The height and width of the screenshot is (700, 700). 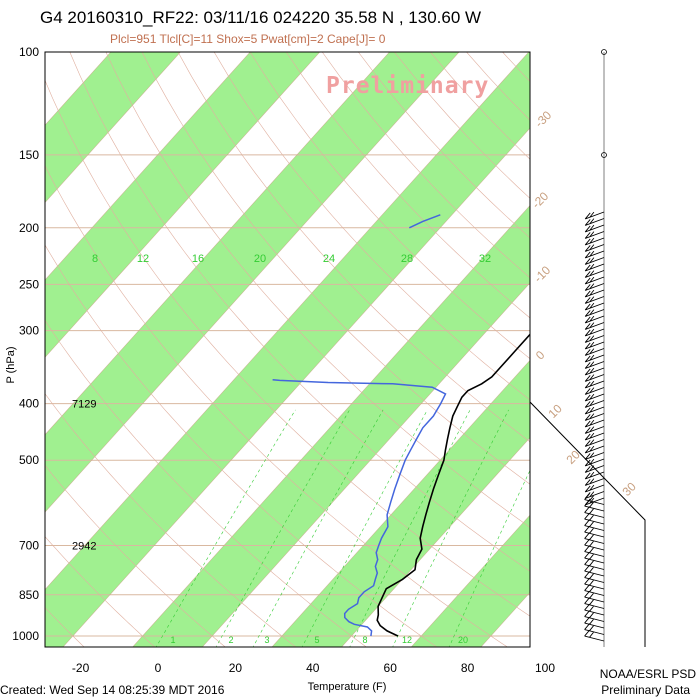 What do you see at coordinates (230, 640) in the screenshot?
I see `mixing-ratio-label-bottom: 2` at bounding box center [230, 640].